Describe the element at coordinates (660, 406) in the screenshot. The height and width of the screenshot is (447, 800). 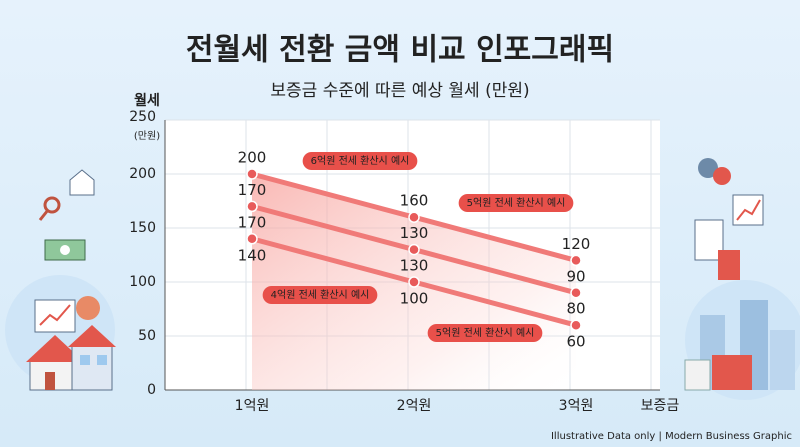
I see `x-axis-label: 보증금` at that location.